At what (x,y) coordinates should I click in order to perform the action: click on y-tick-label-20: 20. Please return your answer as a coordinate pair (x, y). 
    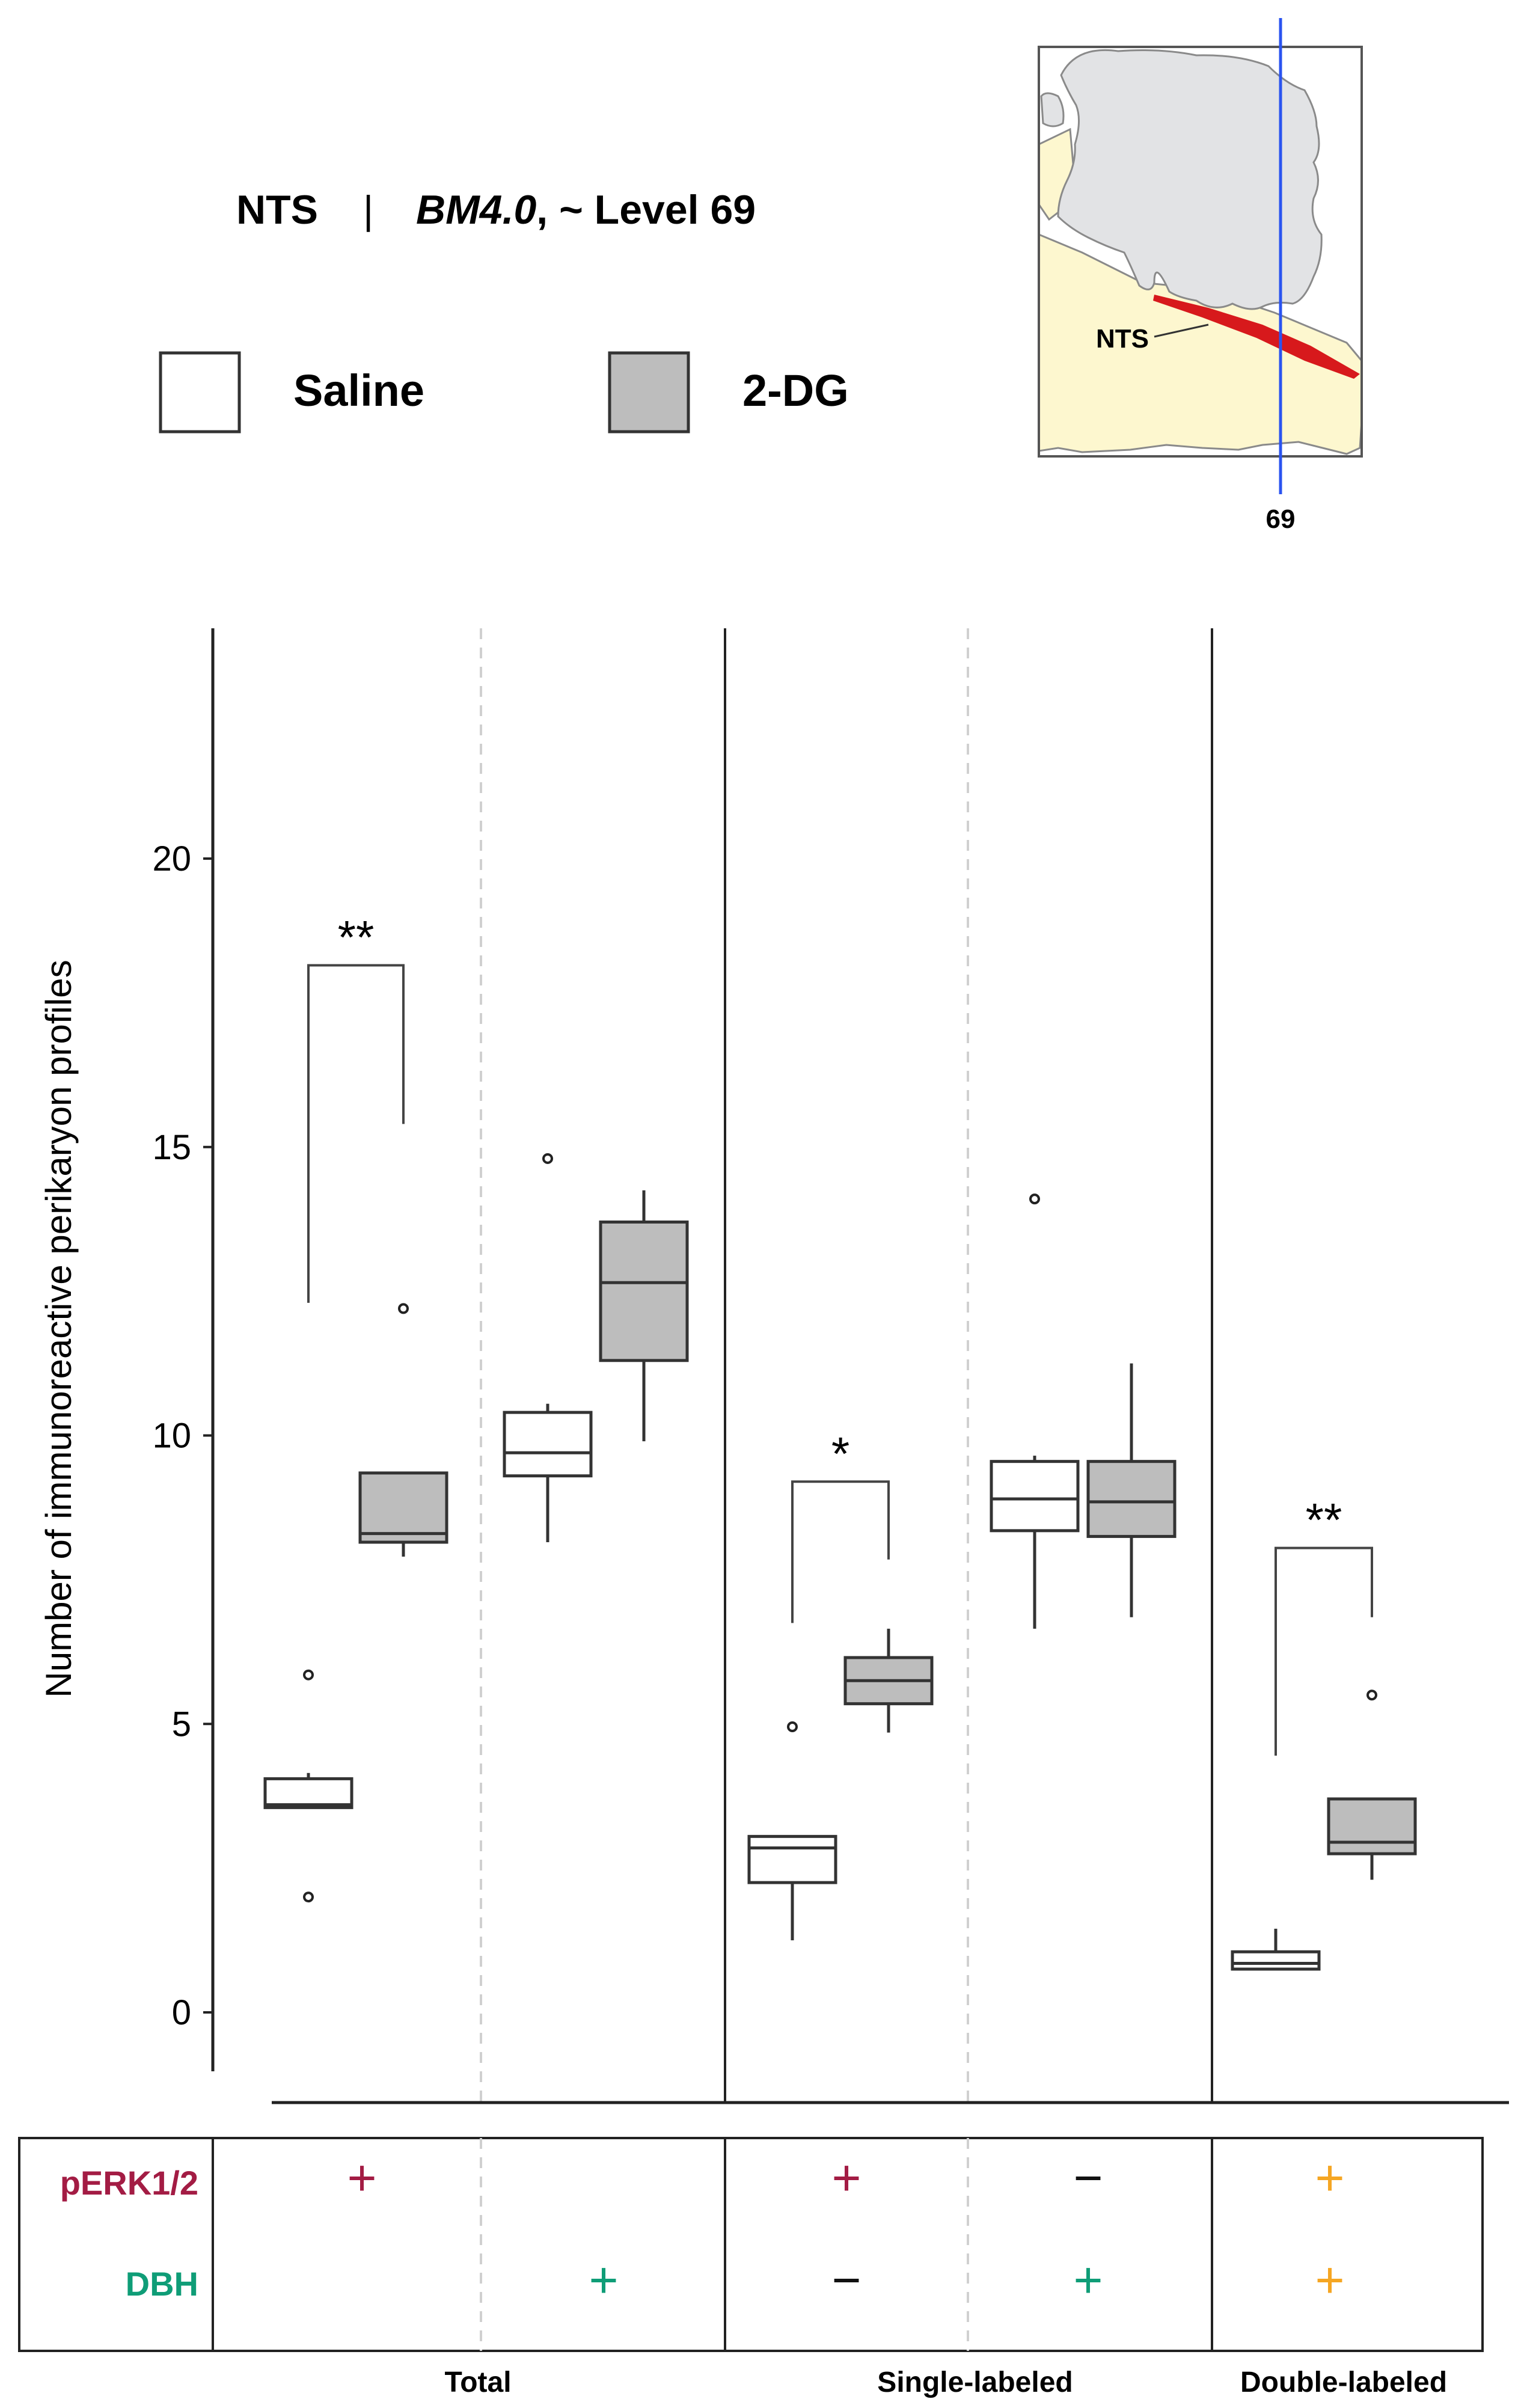
    Looking at the image, I should click on (171, 858).